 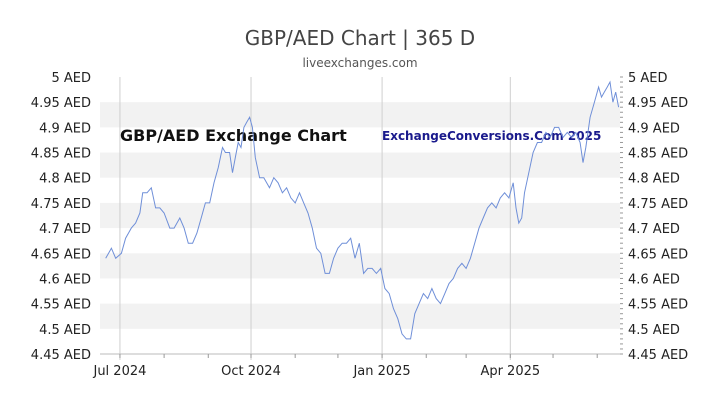 What do you see at coordinates (510, 371) in the screenshot?
I see `x-tick-label: Apr 2025` at bounding box center [510, 371].